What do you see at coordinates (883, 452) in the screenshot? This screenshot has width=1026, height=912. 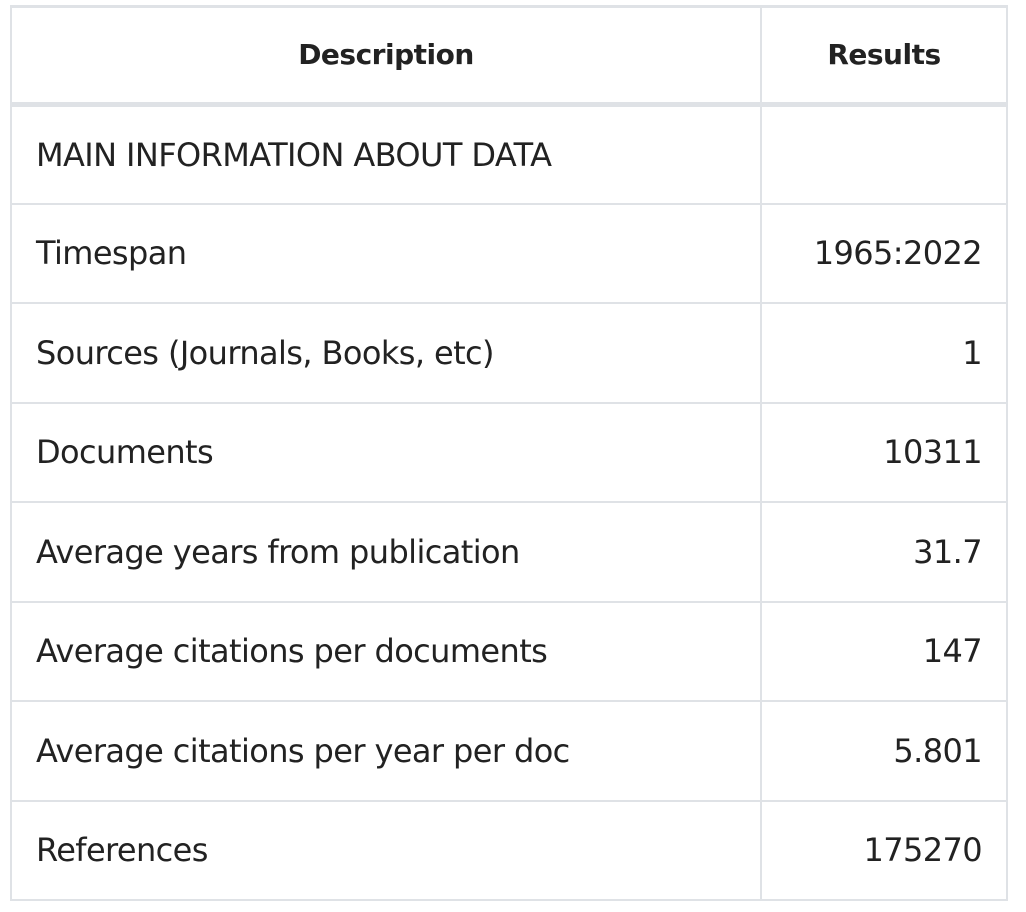 I see `row-result: 10311` at bounding box center [883, 452].